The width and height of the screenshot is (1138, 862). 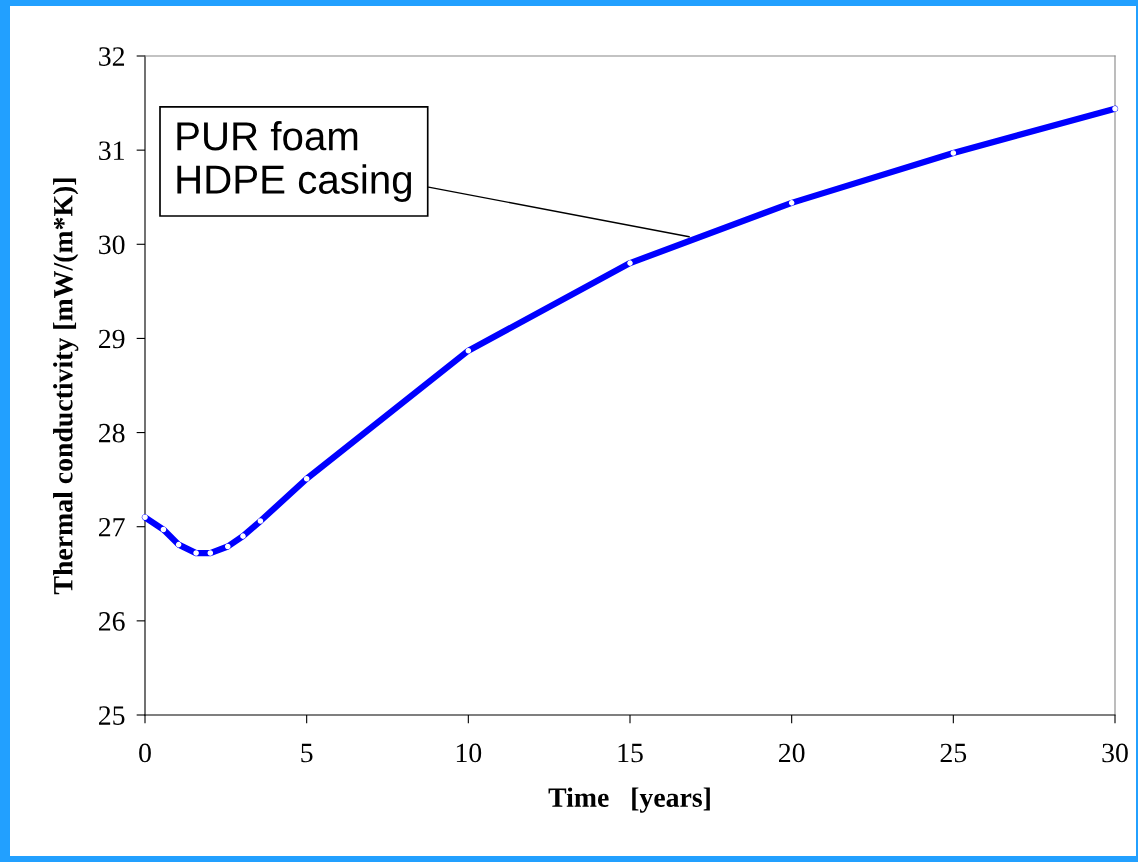 What do you see at coordinates (111, 151) in the screenshot?
I see `y-tick-label: 31` at bounding box center [111, 151].